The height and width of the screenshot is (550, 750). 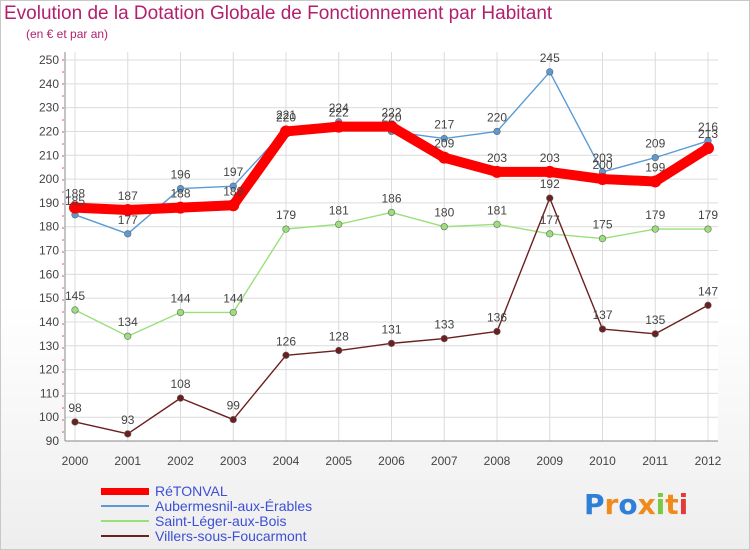 What do you see at coordinates (180, 194) in the screenshot?
I see `data-label: 188` at bounding box center [180, 194].